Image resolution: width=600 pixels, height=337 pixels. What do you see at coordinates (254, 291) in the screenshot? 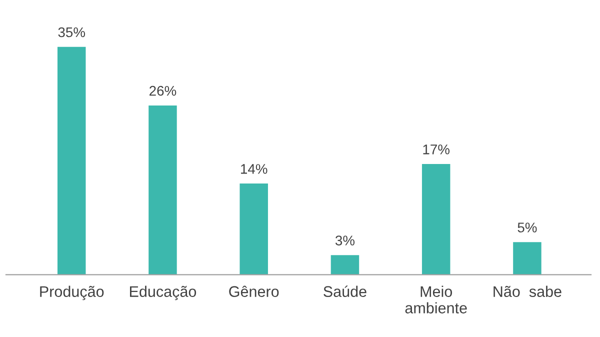
I see `x-tick-label: Gênero` at bounding box center [254, 291].